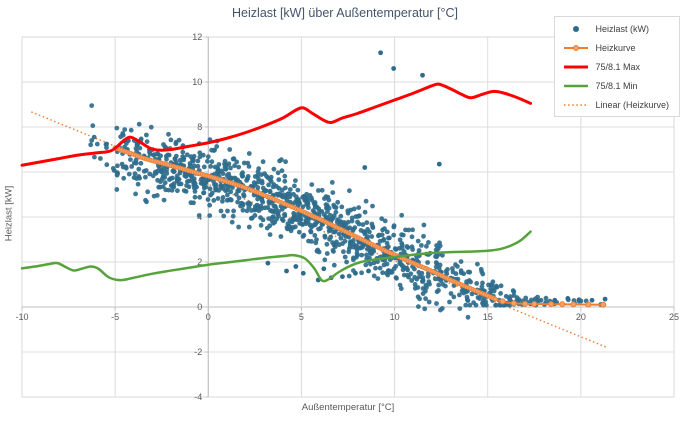 This screenshot has height=431, width=690. Describe the element at coordinates (581, 317) in the screenshot. I see `svg-text: 20` at that location.